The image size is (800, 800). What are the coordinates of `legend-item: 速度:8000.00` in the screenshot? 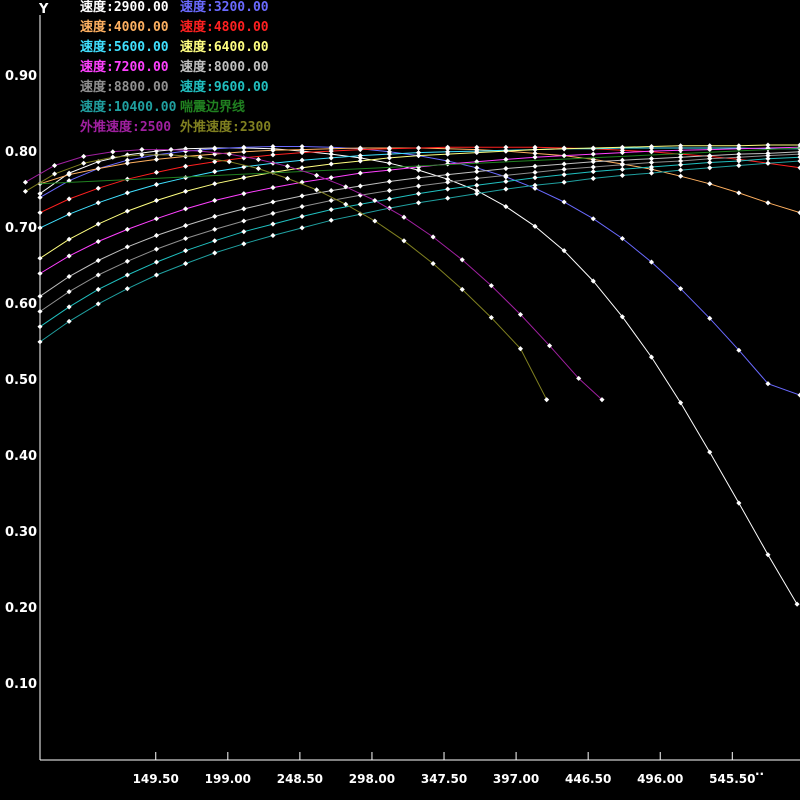 It's located at (224, 67).